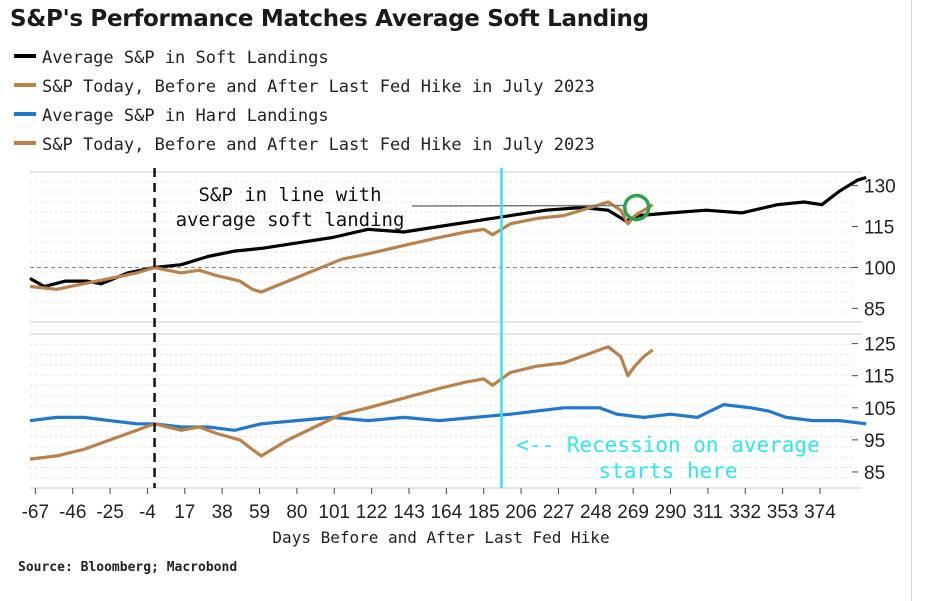  Describe the element at coordinates (290, 220) in the screenshot. I see `annotation-text: average soft landing` at that location.